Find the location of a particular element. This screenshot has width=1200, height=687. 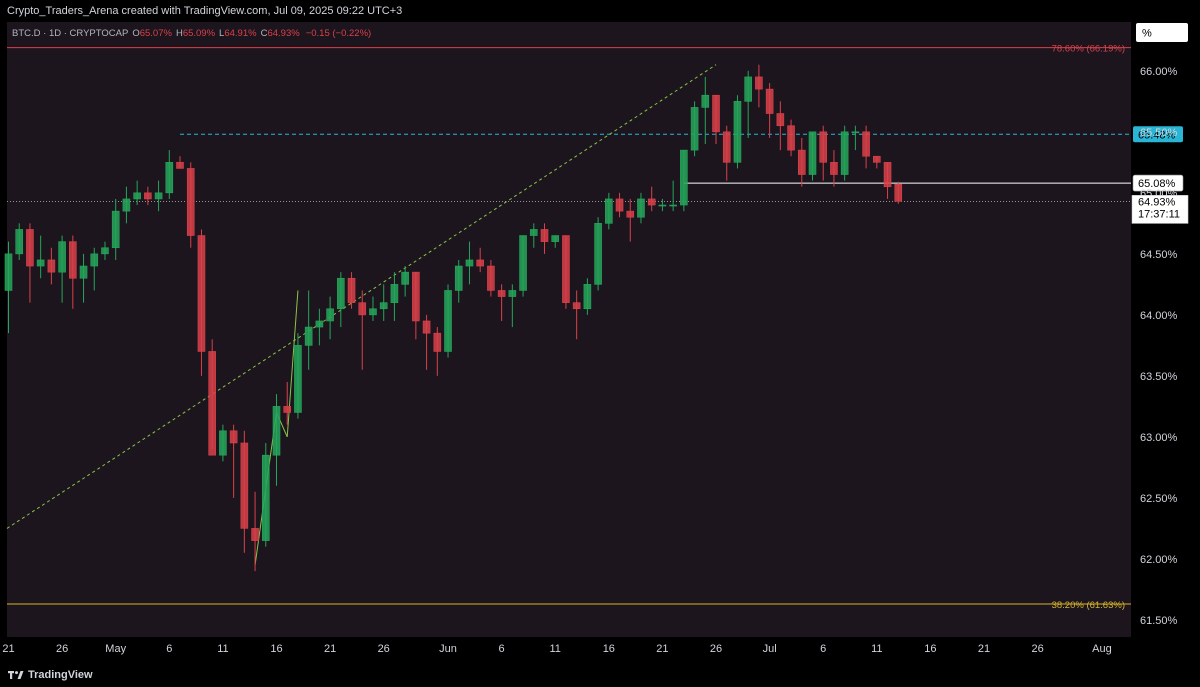

tradingview-logo: TradingView is located at coordinates (50, 675).